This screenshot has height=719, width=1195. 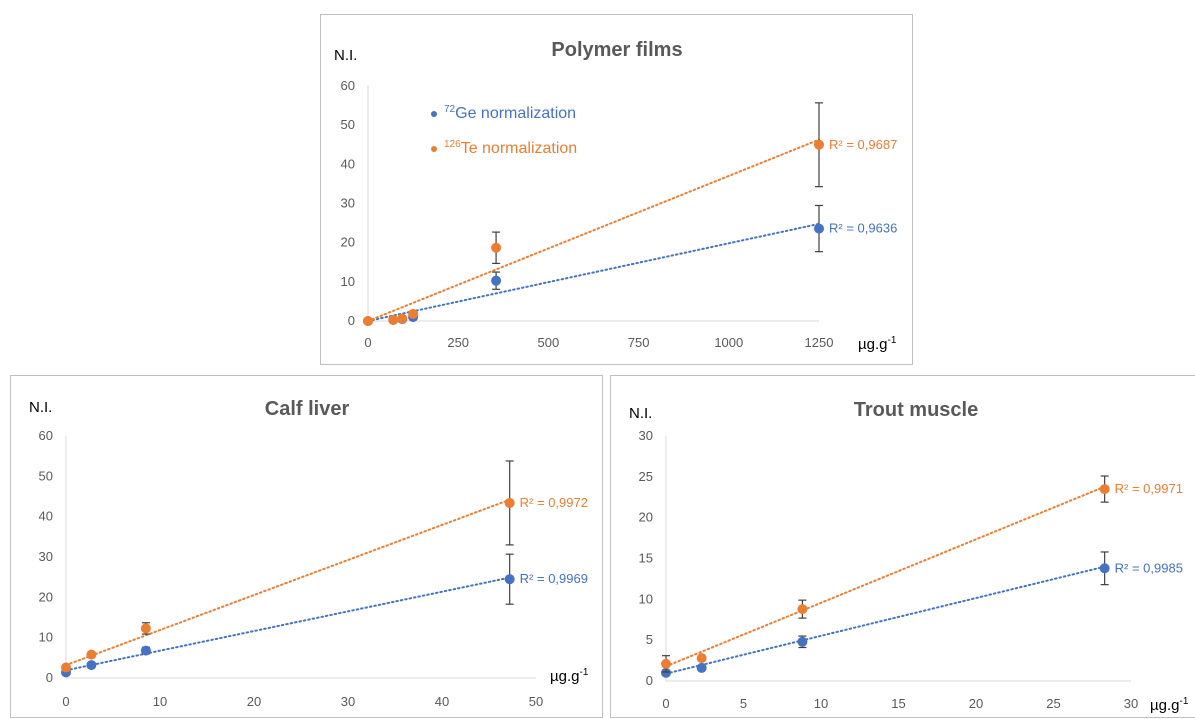 I want to click on chart-title: Trout muscle, so click(x=916, y=410).